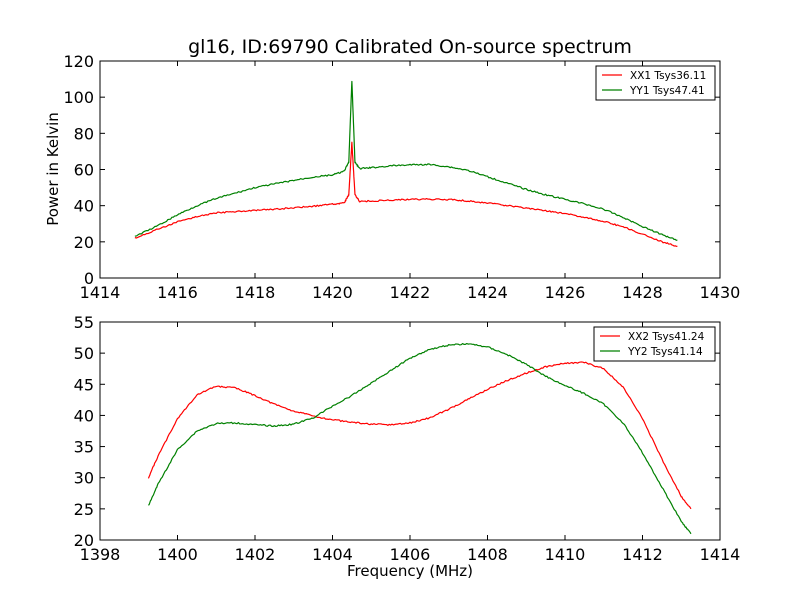 This screenshot has width=800, height=600. What do you see at coordinates (642, 292) in the screenshot?
I see `x-tick-label: 1428` at bounding box center [642, 292].